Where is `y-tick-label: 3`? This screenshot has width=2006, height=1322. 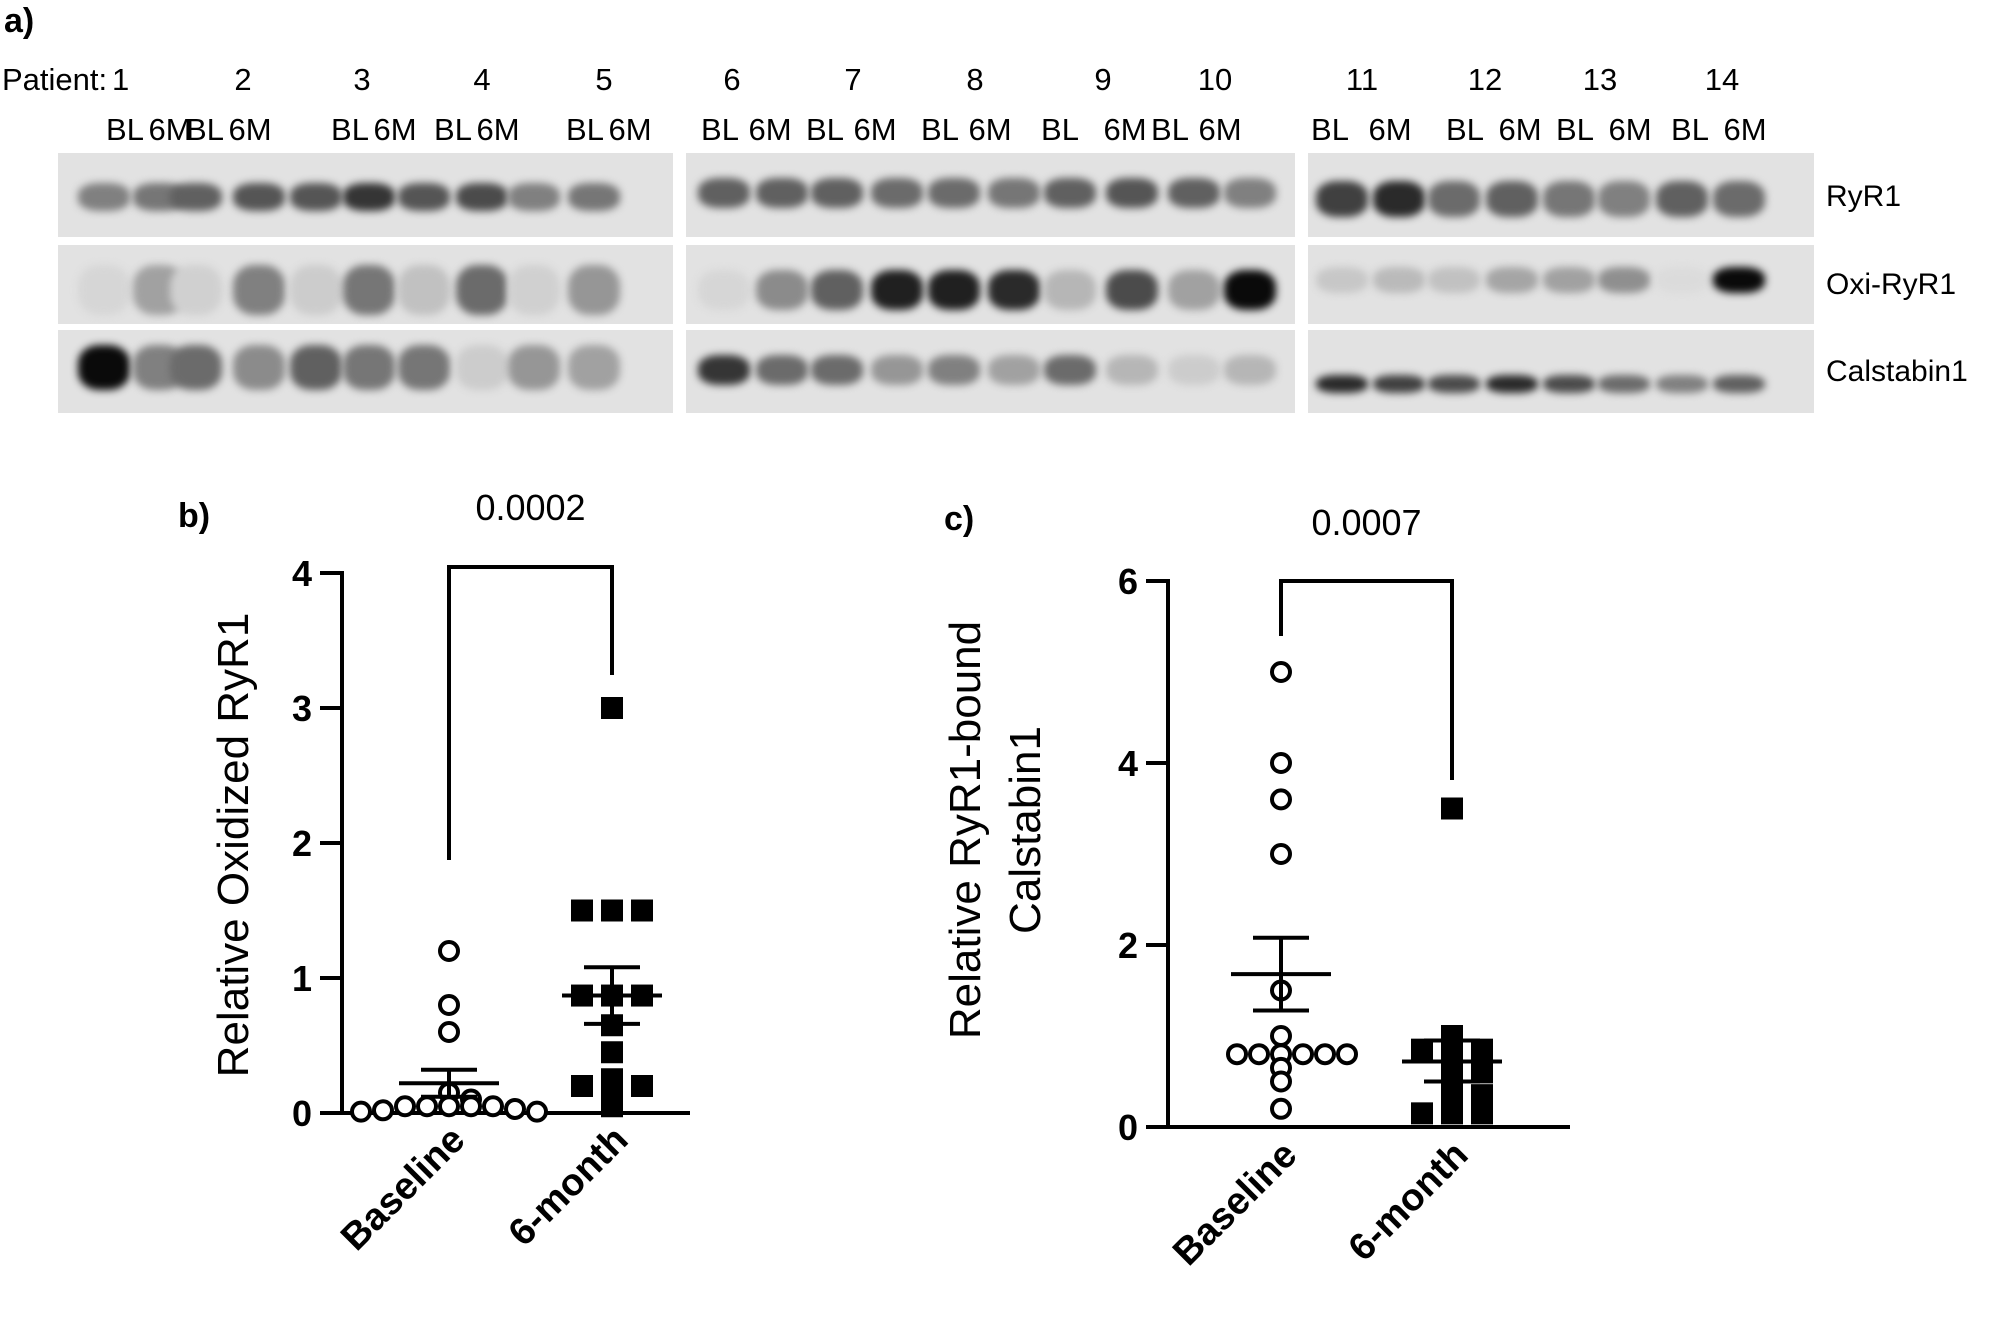 y-tick-label: 3 is located at coordinates (302, 708).